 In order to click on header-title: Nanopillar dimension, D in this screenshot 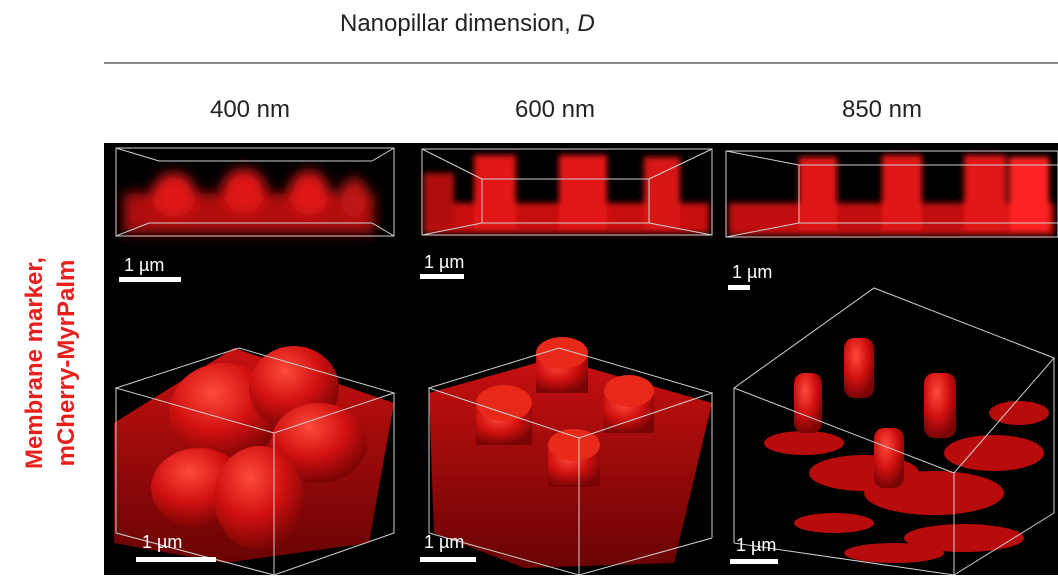, I will do `click(690, 24)`.